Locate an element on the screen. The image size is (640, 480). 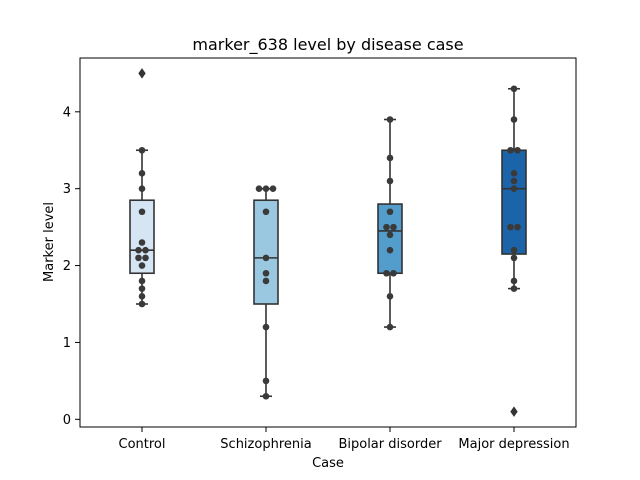
chart-title: marker_638 level by disease case is located at coordinates (327, 45).